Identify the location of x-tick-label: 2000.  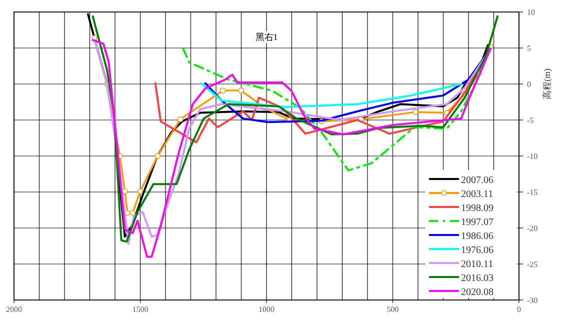
(14, 309).